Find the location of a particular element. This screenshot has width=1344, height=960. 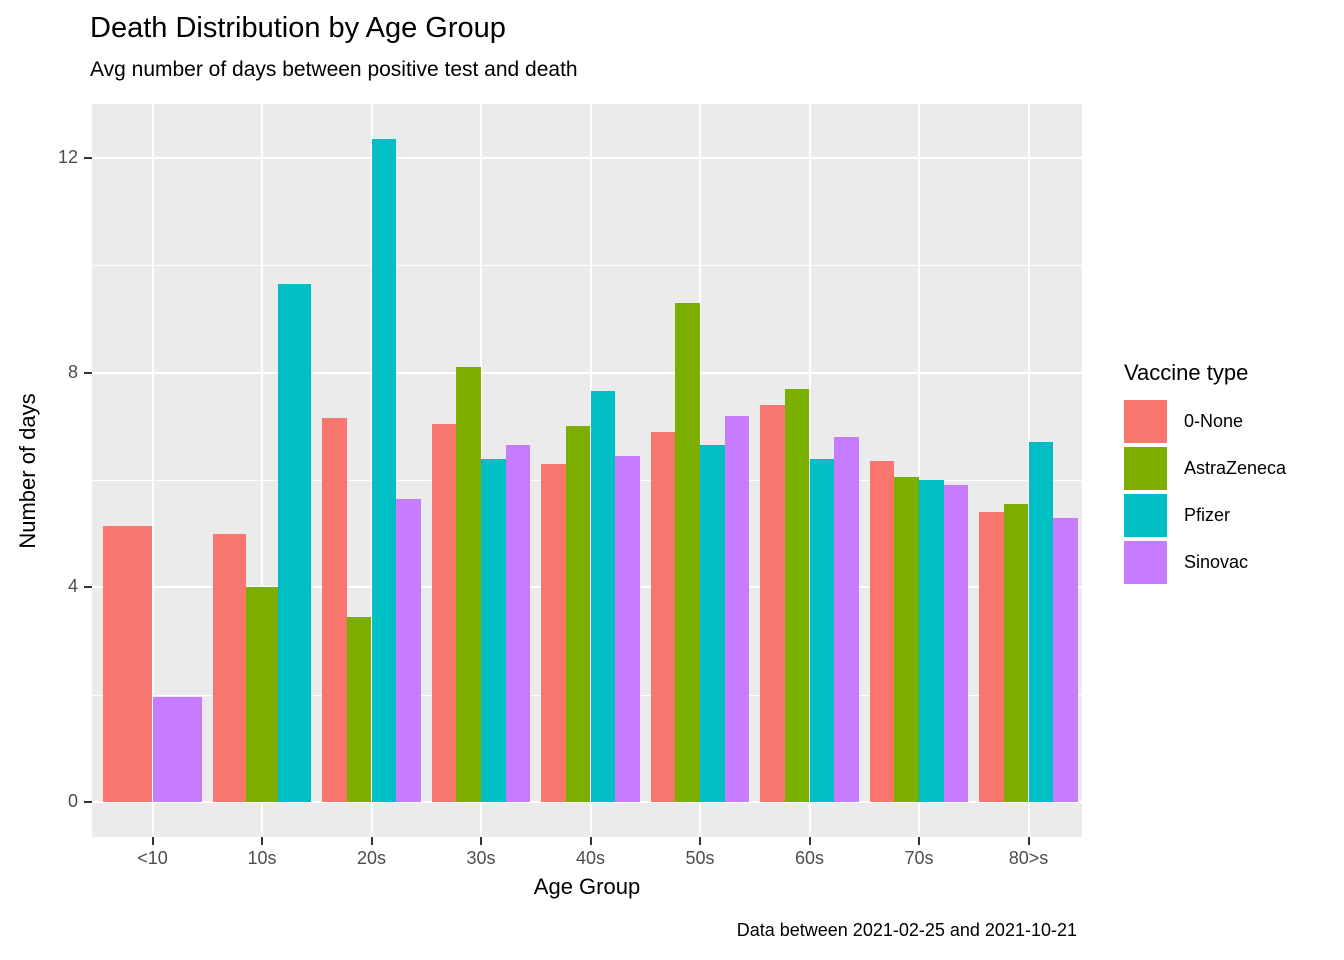

legend-item-pfizer: Pfizer is located at coordinates (1229, 515).